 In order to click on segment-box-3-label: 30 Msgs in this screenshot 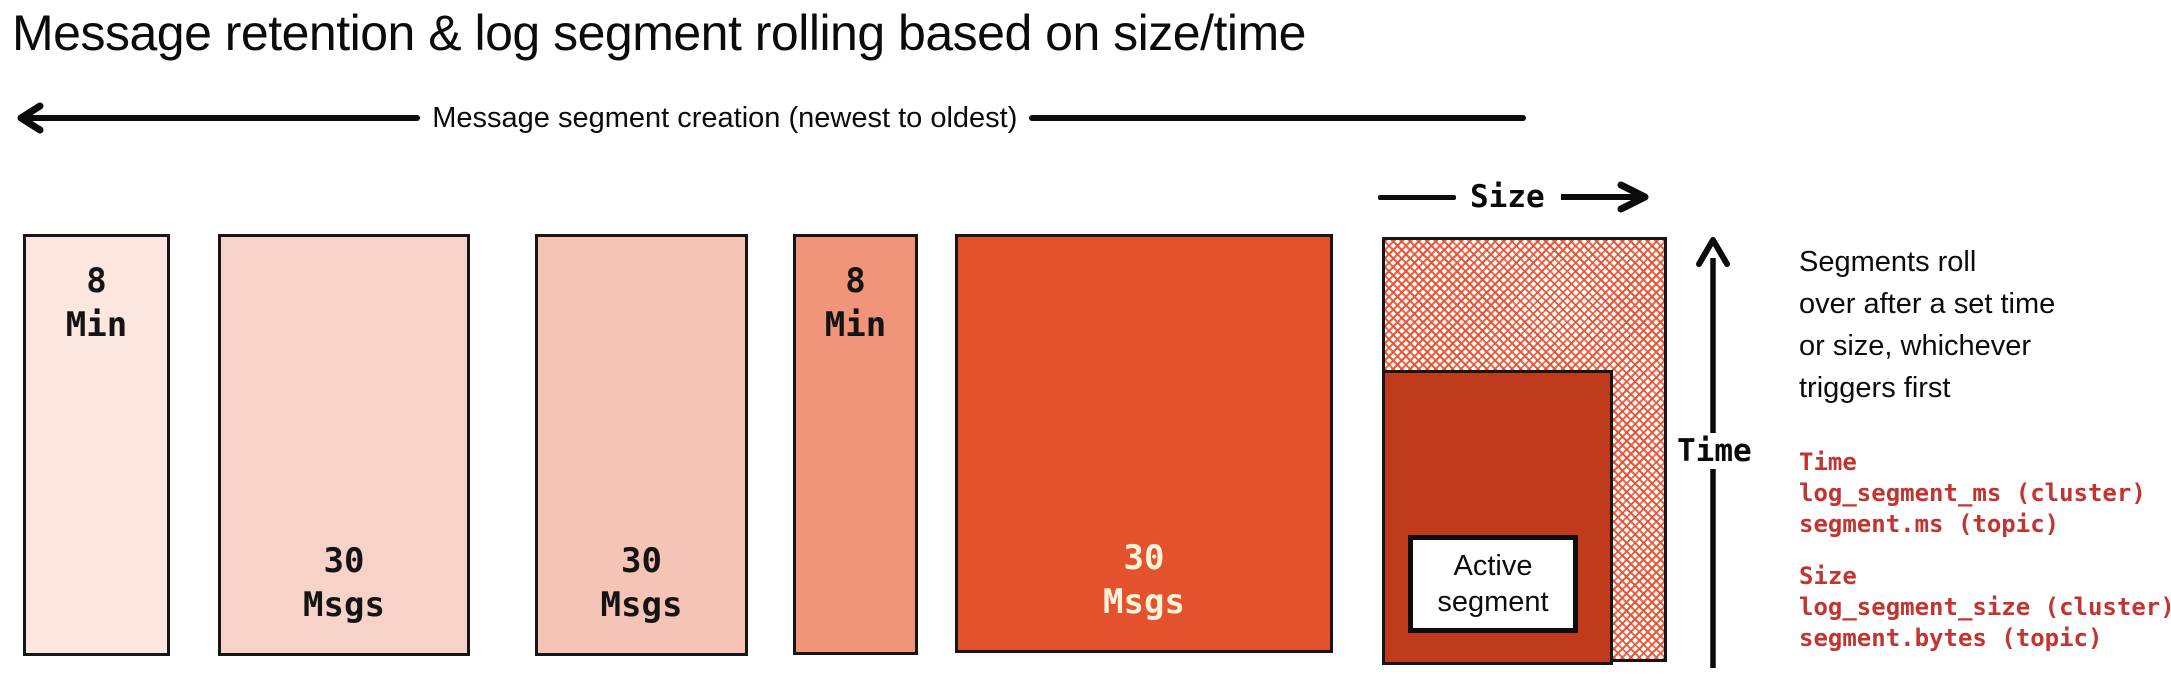, I will do `click(641, 582)`.